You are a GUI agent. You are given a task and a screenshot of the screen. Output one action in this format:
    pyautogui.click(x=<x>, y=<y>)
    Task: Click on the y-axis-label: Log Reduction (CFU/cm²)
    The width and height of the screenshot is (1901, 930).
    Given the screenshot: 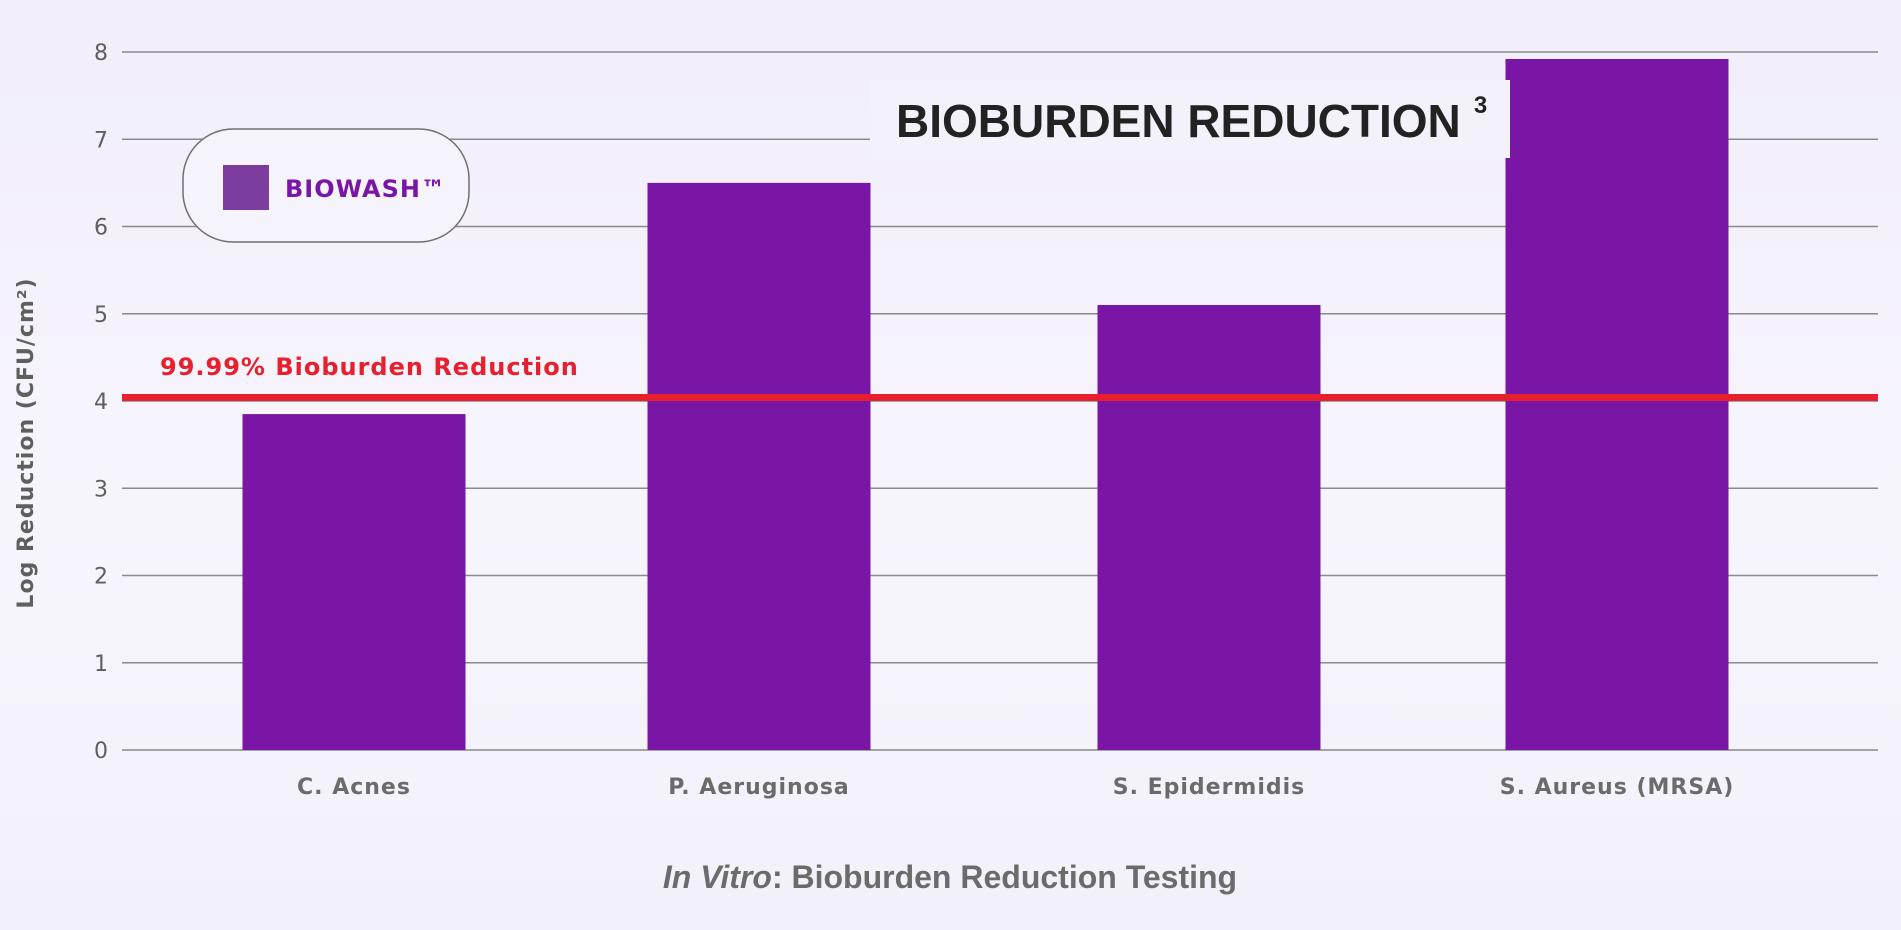 What is the action you would take?
    pyautogui.click(x=26, y=442)
    